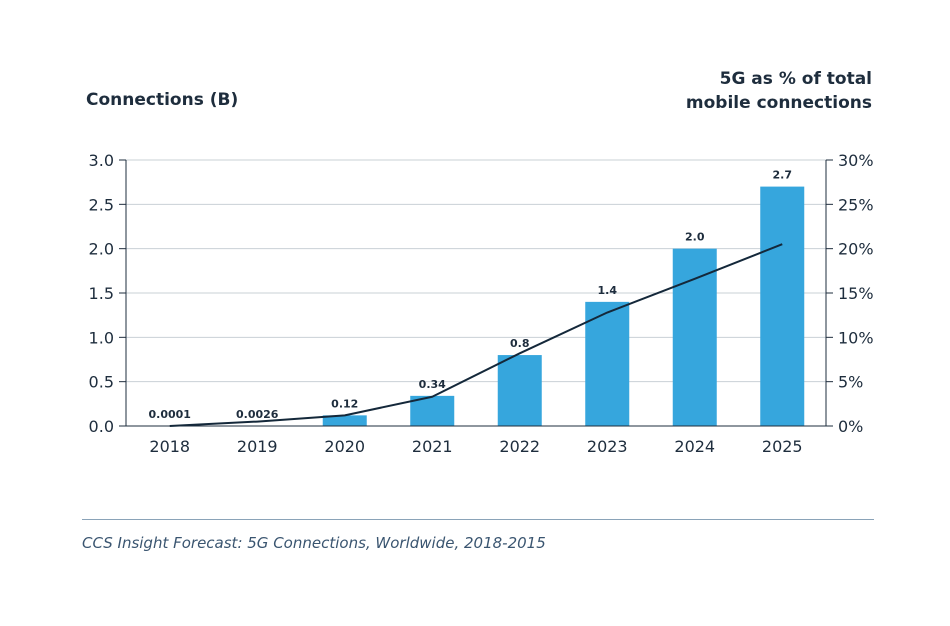 The height and width of the screenshot is (626, 950). Describe the element at coordinates (170, 414) in the screenshot. I see `bar-value-label: 0.0001` at that location.